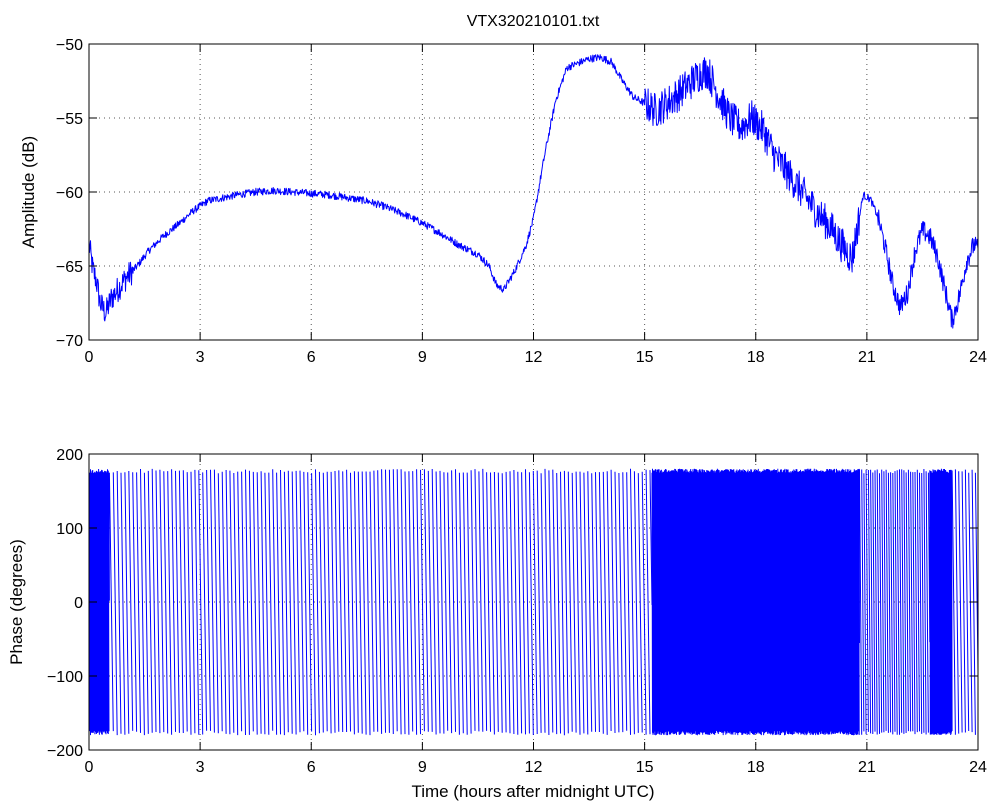 This screenshot has height=806, width=998. I want to click on phase-x-tick-label: 0, so click(89, 767).